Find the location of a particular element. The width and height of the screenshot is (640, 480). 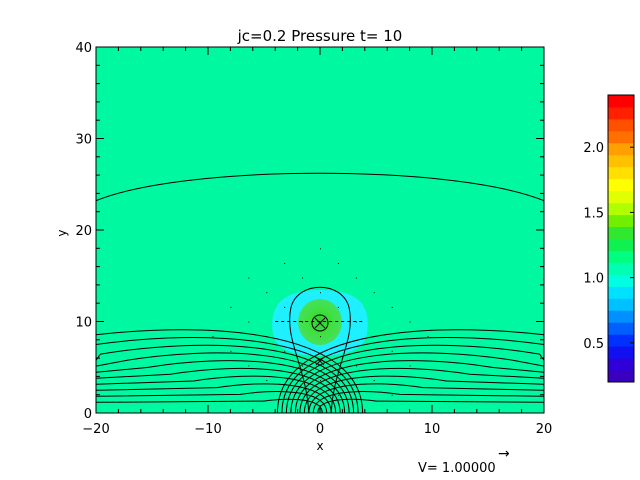

x-point-upper is located at coordinates (320, 323).